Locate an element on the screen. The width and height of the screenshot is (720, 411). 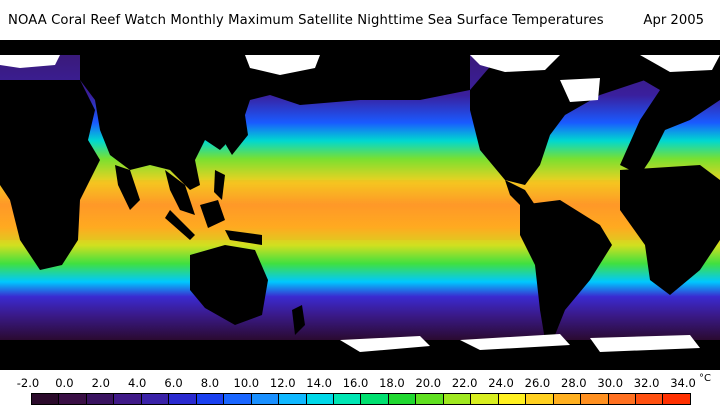
land-southeast-asia is located at coordinates (180, 192).